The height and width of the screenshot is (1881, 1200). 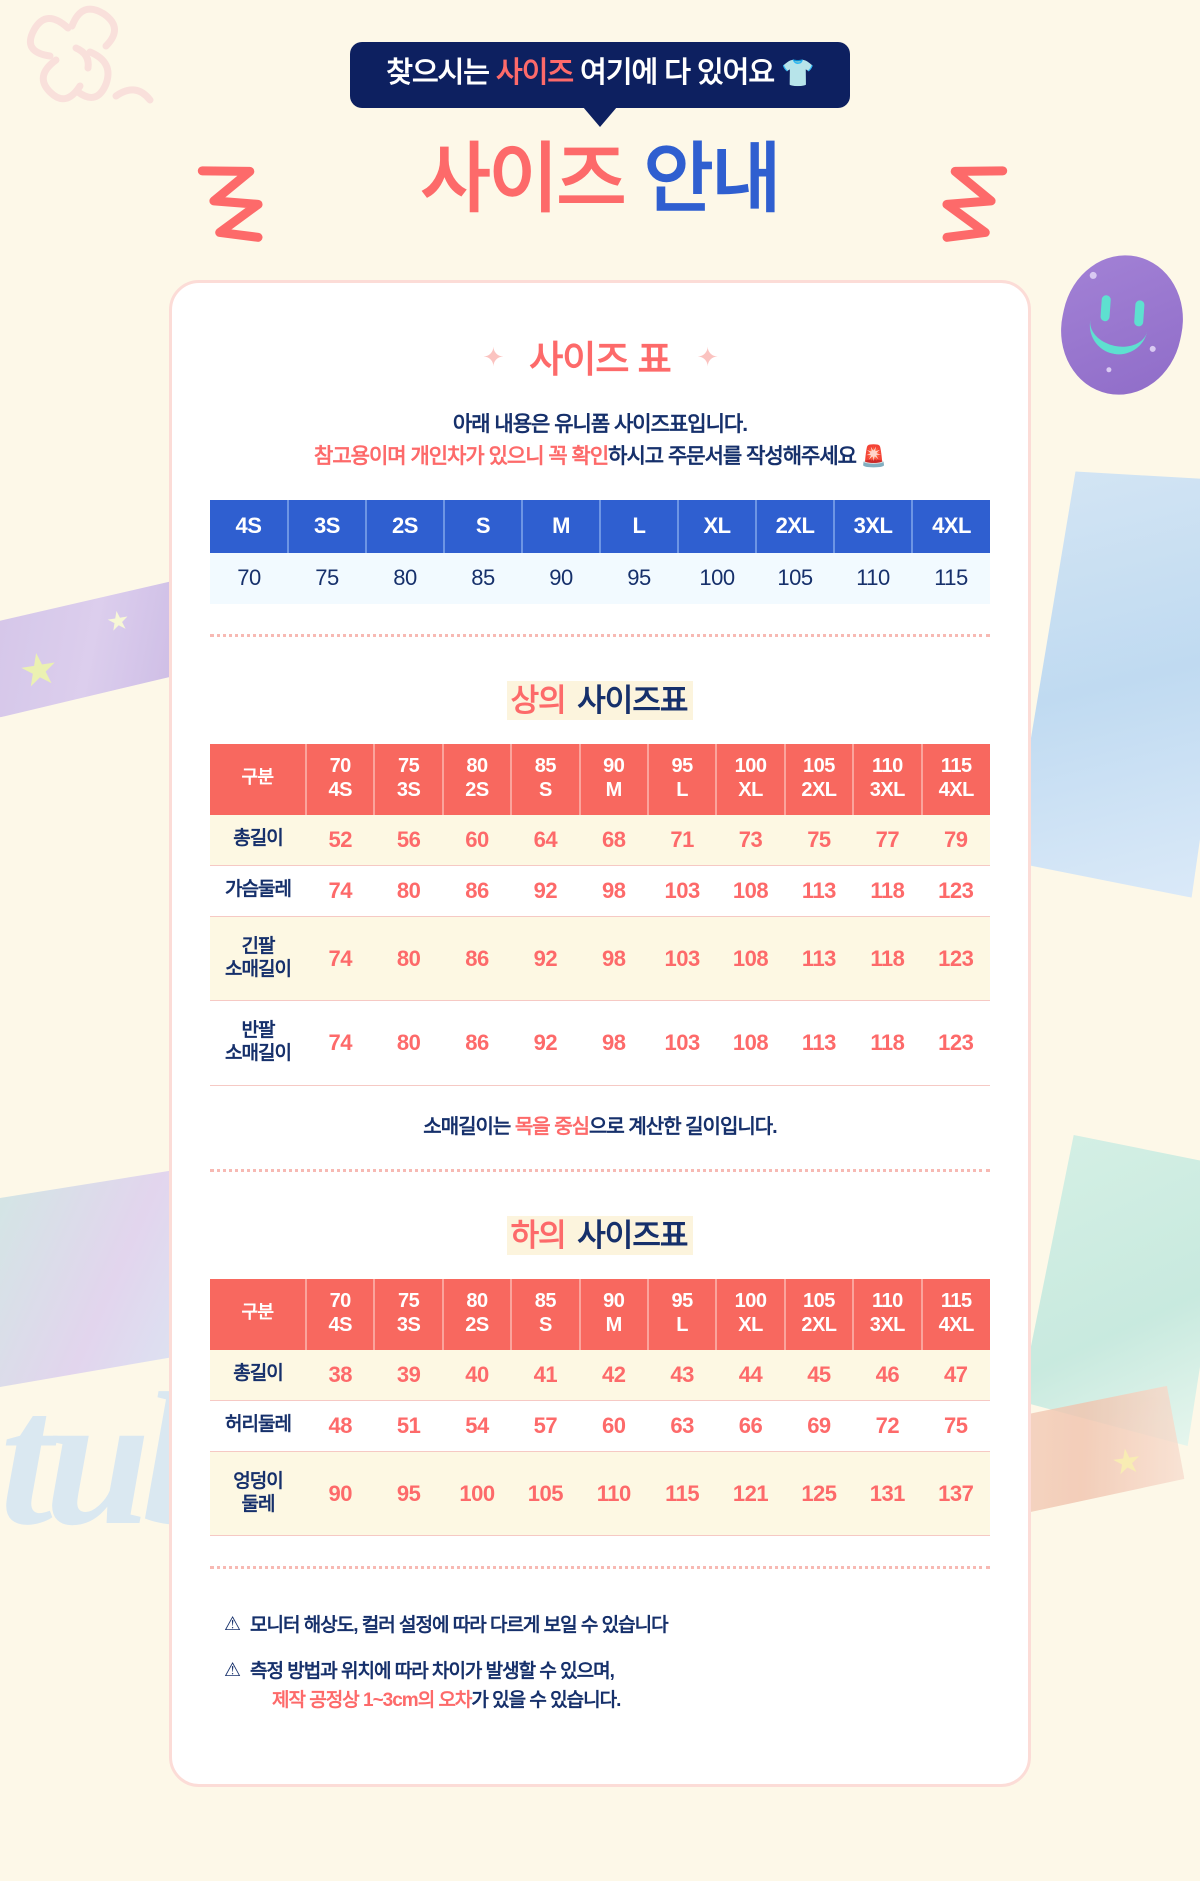 What do you see at coordinates (600, 359) in the screenshot?
I see `card-title-text: 사이즈 표` at bounding box center [600, 359].